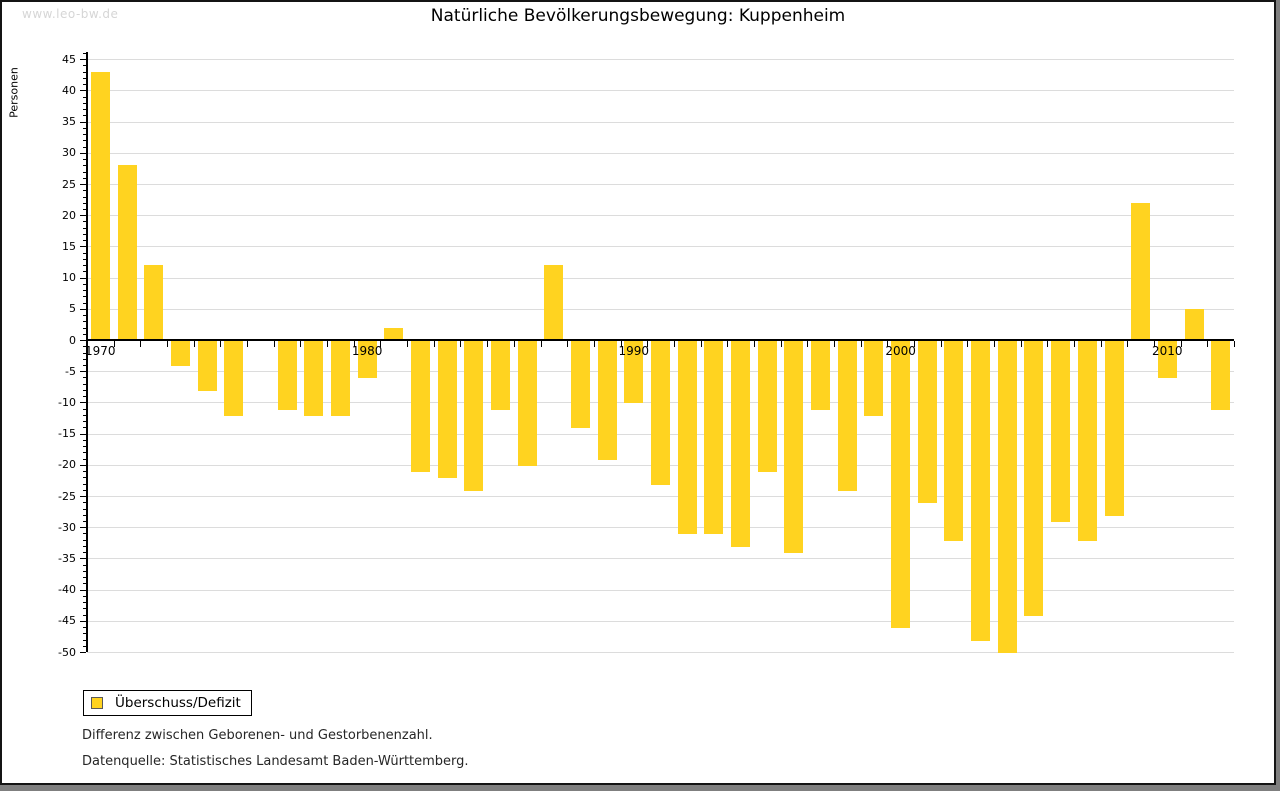 This screenshot has width=1280, height=791. What do you see at coordinates (72, 340) in the screenshot?
I see `y-tick-label-0: 0` at bounding box center [72, 340].